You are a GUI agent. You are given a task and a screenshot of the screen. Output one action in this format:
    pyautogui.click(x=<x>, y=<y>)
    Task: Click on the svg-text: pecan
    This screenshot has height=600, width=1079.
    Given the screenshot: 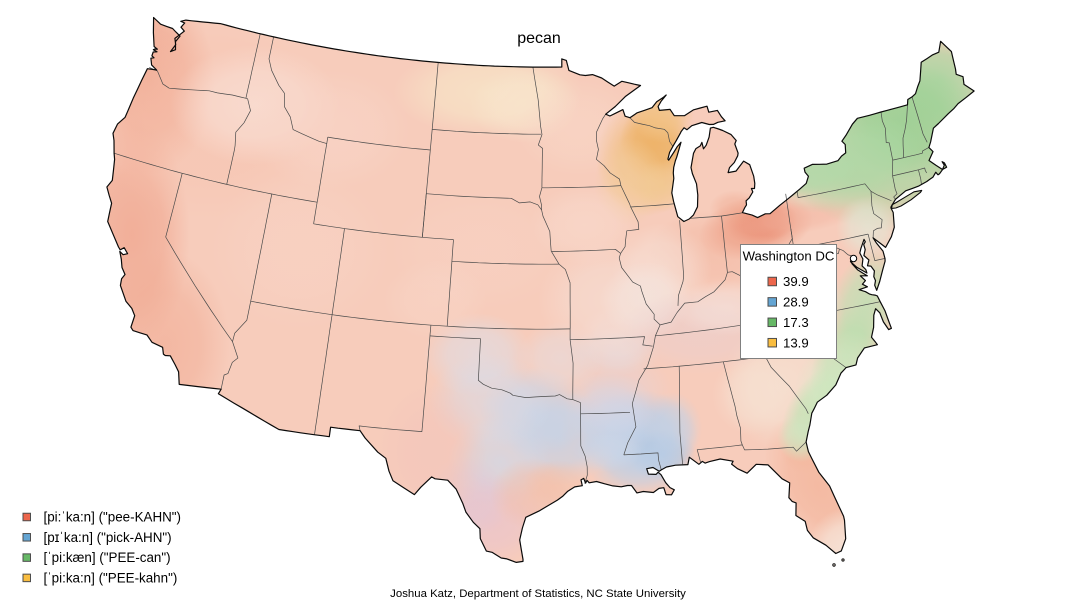 What is the action you would take?
    pyautogui.click(x=539, y=38)
    